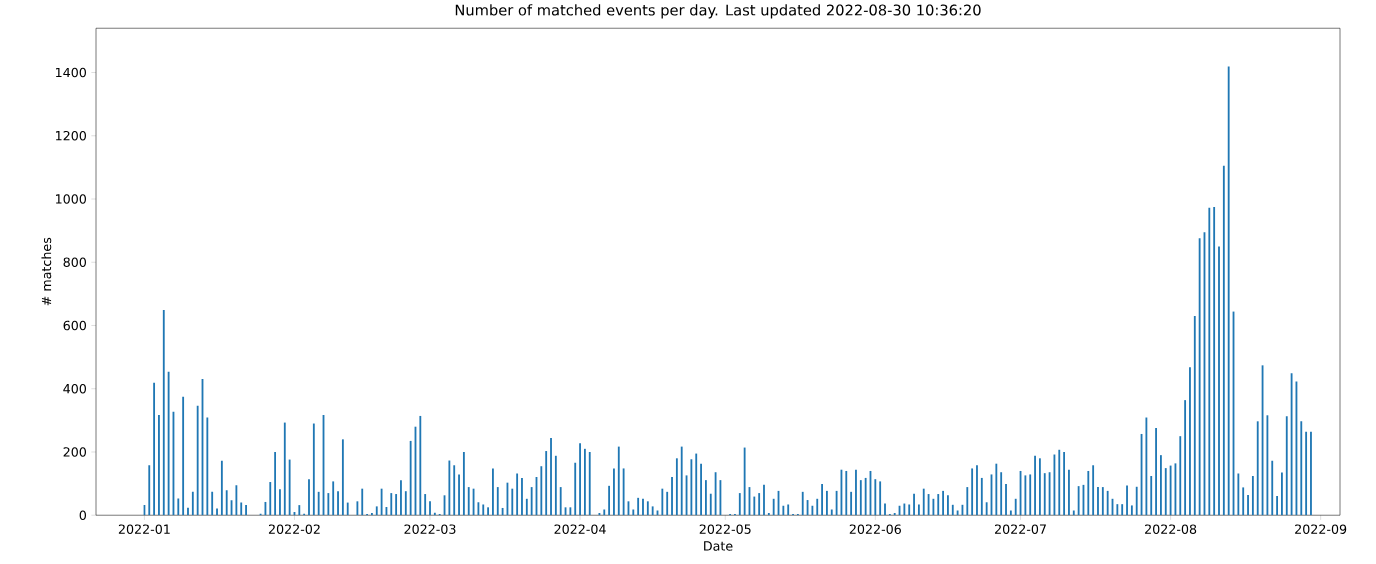  What do you see at coordinates (144, 529) in the screenshot?
I see `x-tick-label: 2022-01` at bounding box center [144, 529].